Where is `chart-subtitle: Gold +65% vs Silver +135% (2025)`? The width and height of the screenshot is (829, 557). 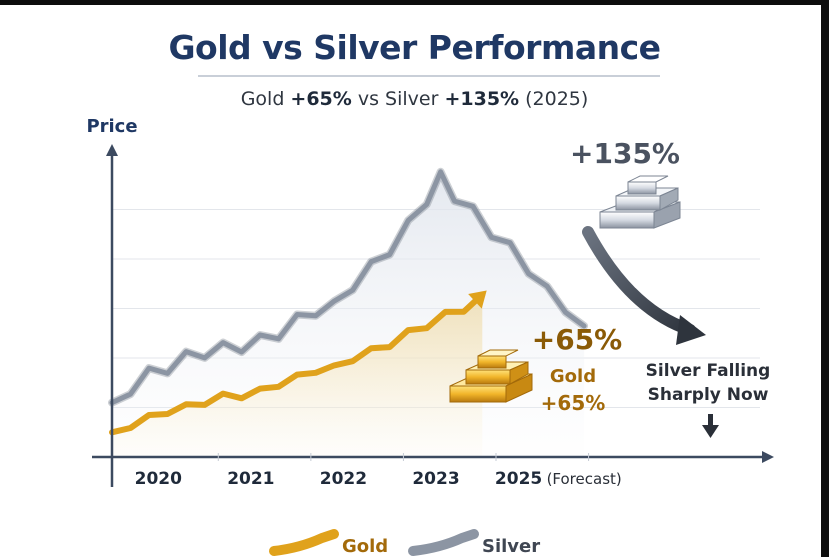 chart-subtitle: Gold +65% vs Silver +135% (2025) is located at coordinates (414, 99).